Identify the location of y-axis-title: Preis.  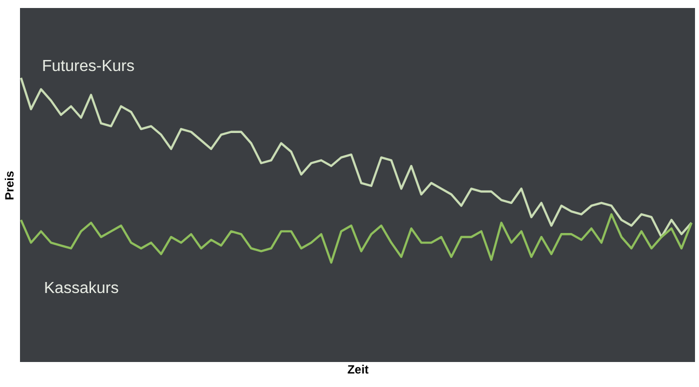
(9, 185).